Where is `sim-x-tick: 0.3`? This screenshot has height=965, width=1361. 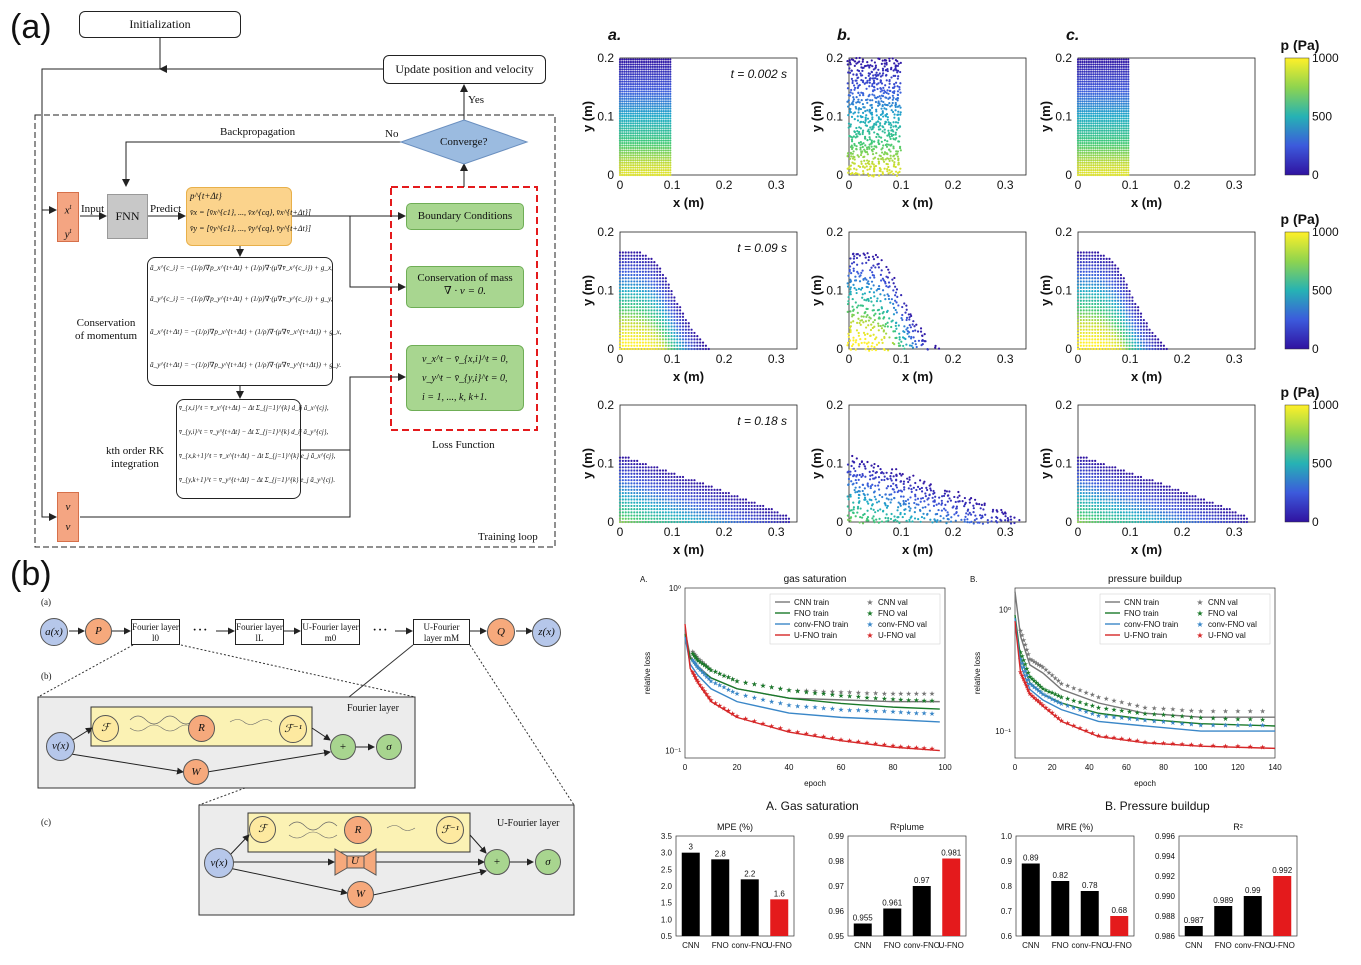 sim-x-tick: 0.3 is located at coordinates (1005, 359).